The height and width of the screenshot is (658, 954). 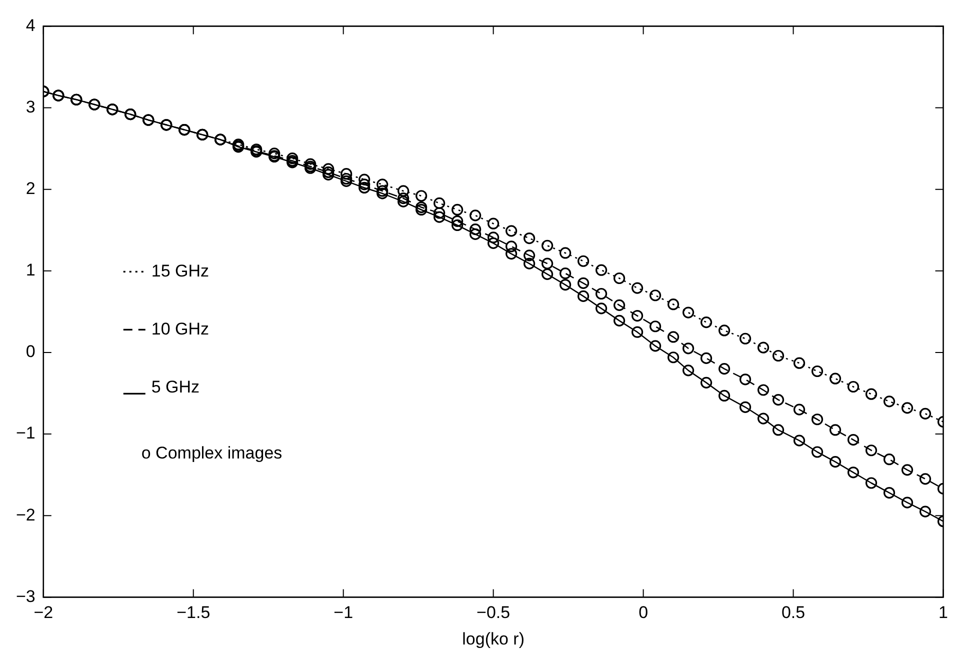 I want to click on y-tick-label: 0, so click(x=31, y=352).